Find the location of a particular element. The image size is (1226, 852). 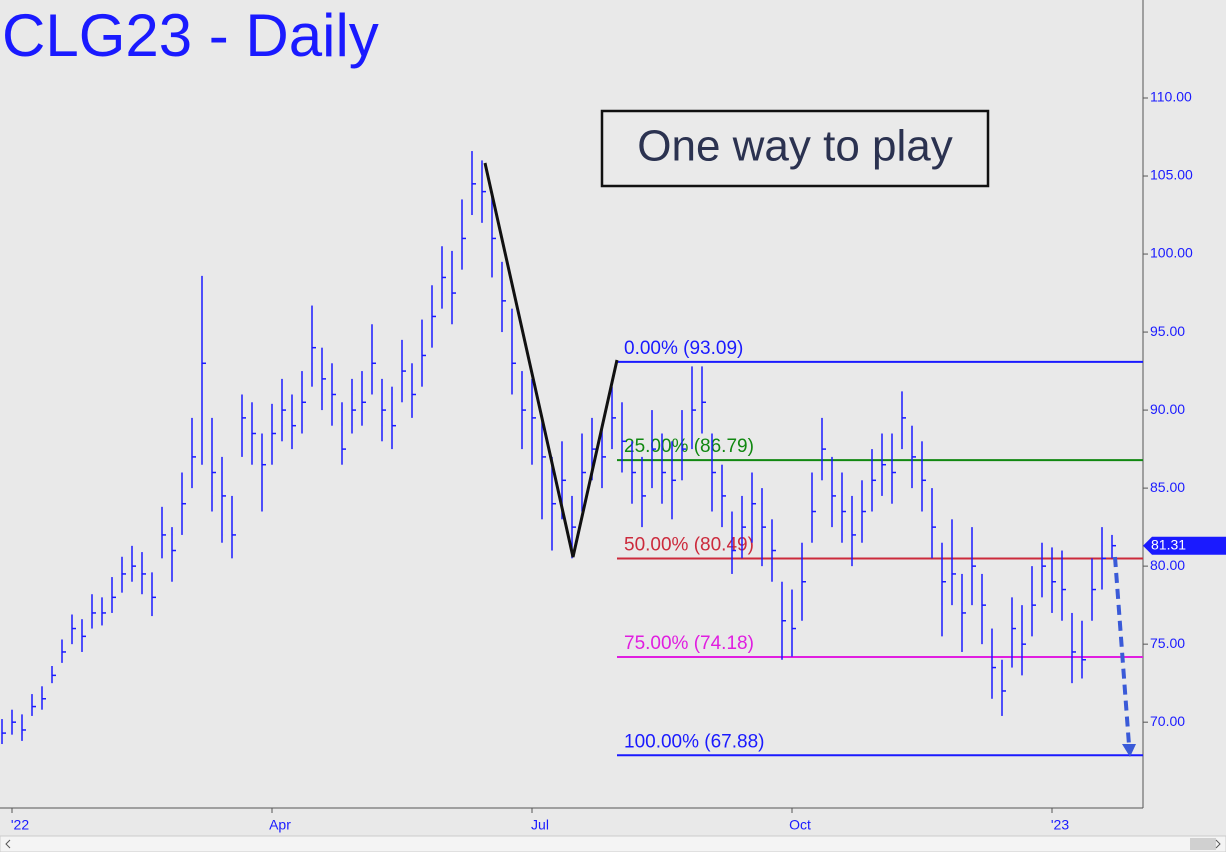

last-price-label: 81.31 is located at coordinates (1168, 544).